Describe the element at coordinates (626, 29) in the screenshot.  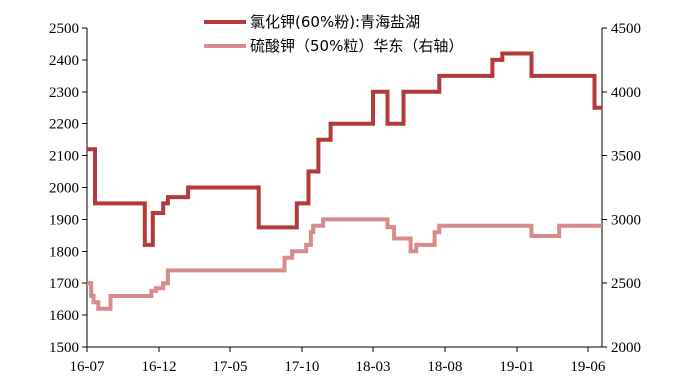
I see `right-y-tick-label: 4500` at that location.